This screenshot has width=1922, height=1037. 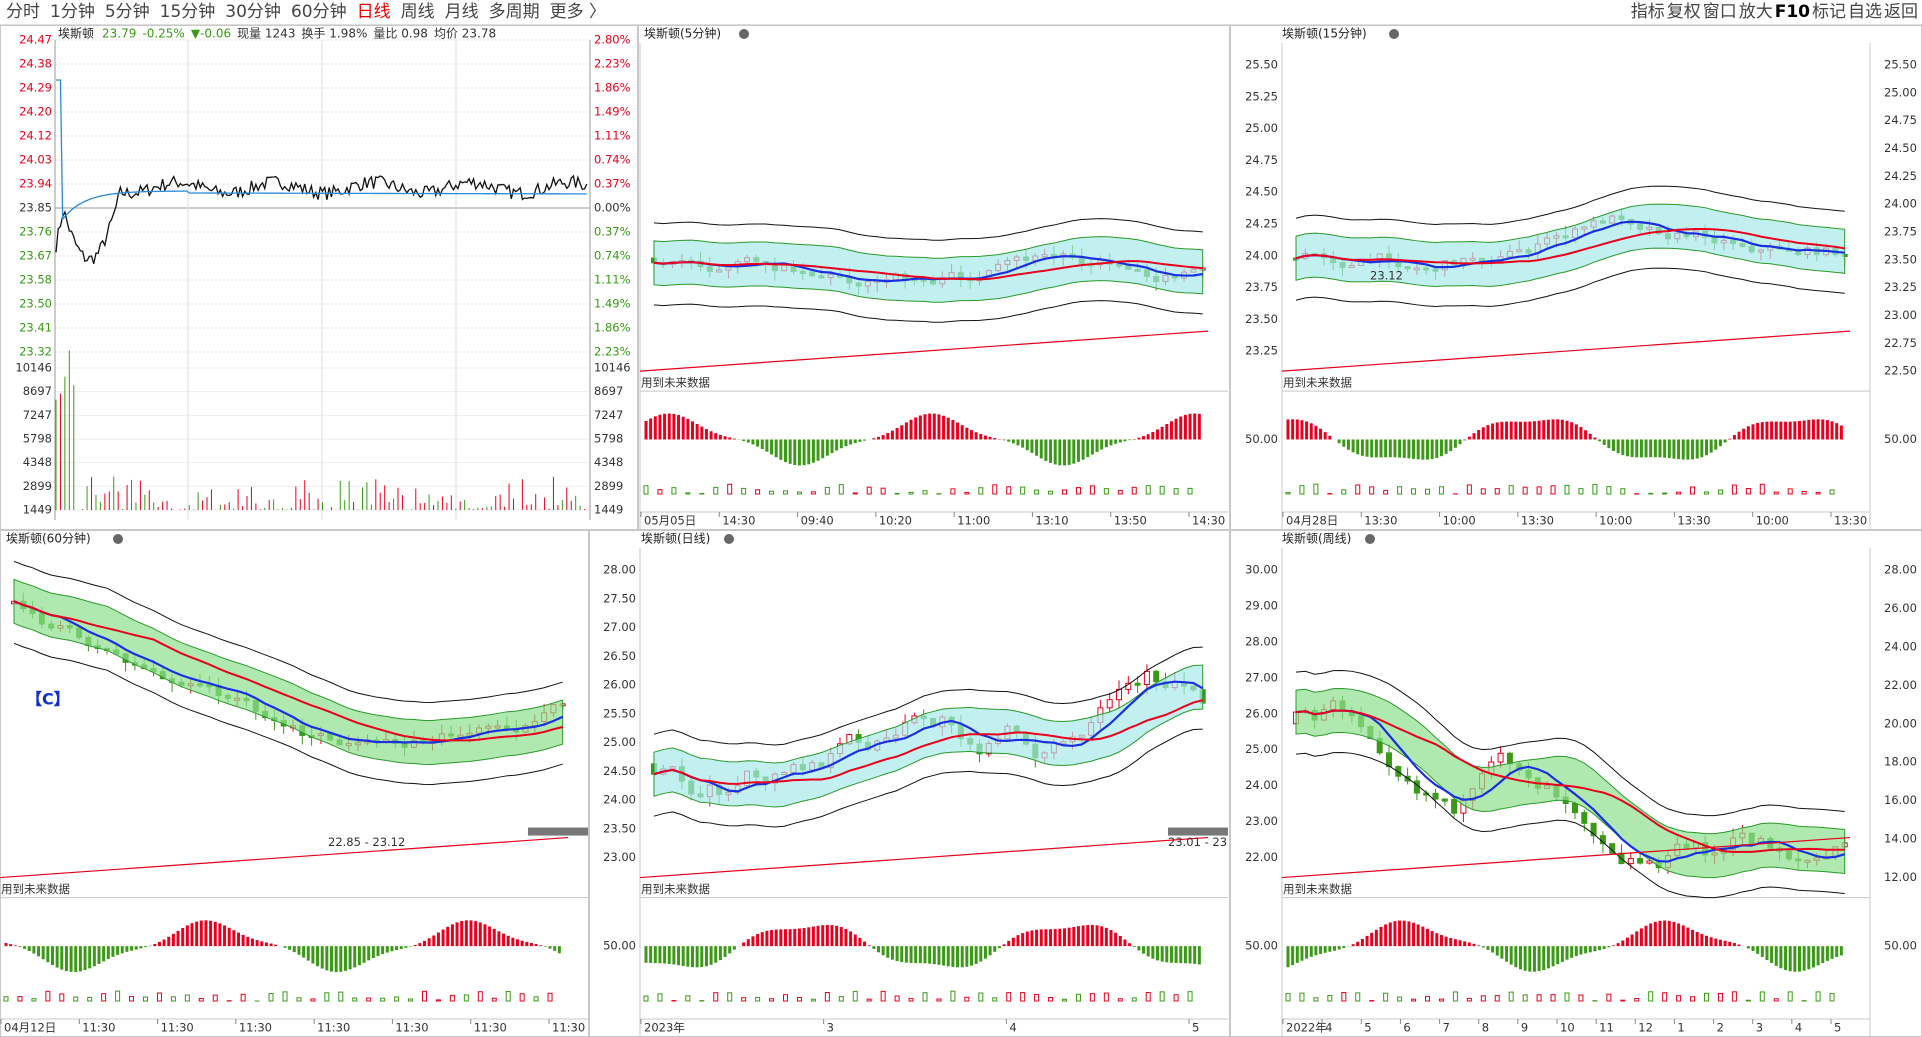 I want to click on period-tab: 60分钟, so click(x=319, y=12).